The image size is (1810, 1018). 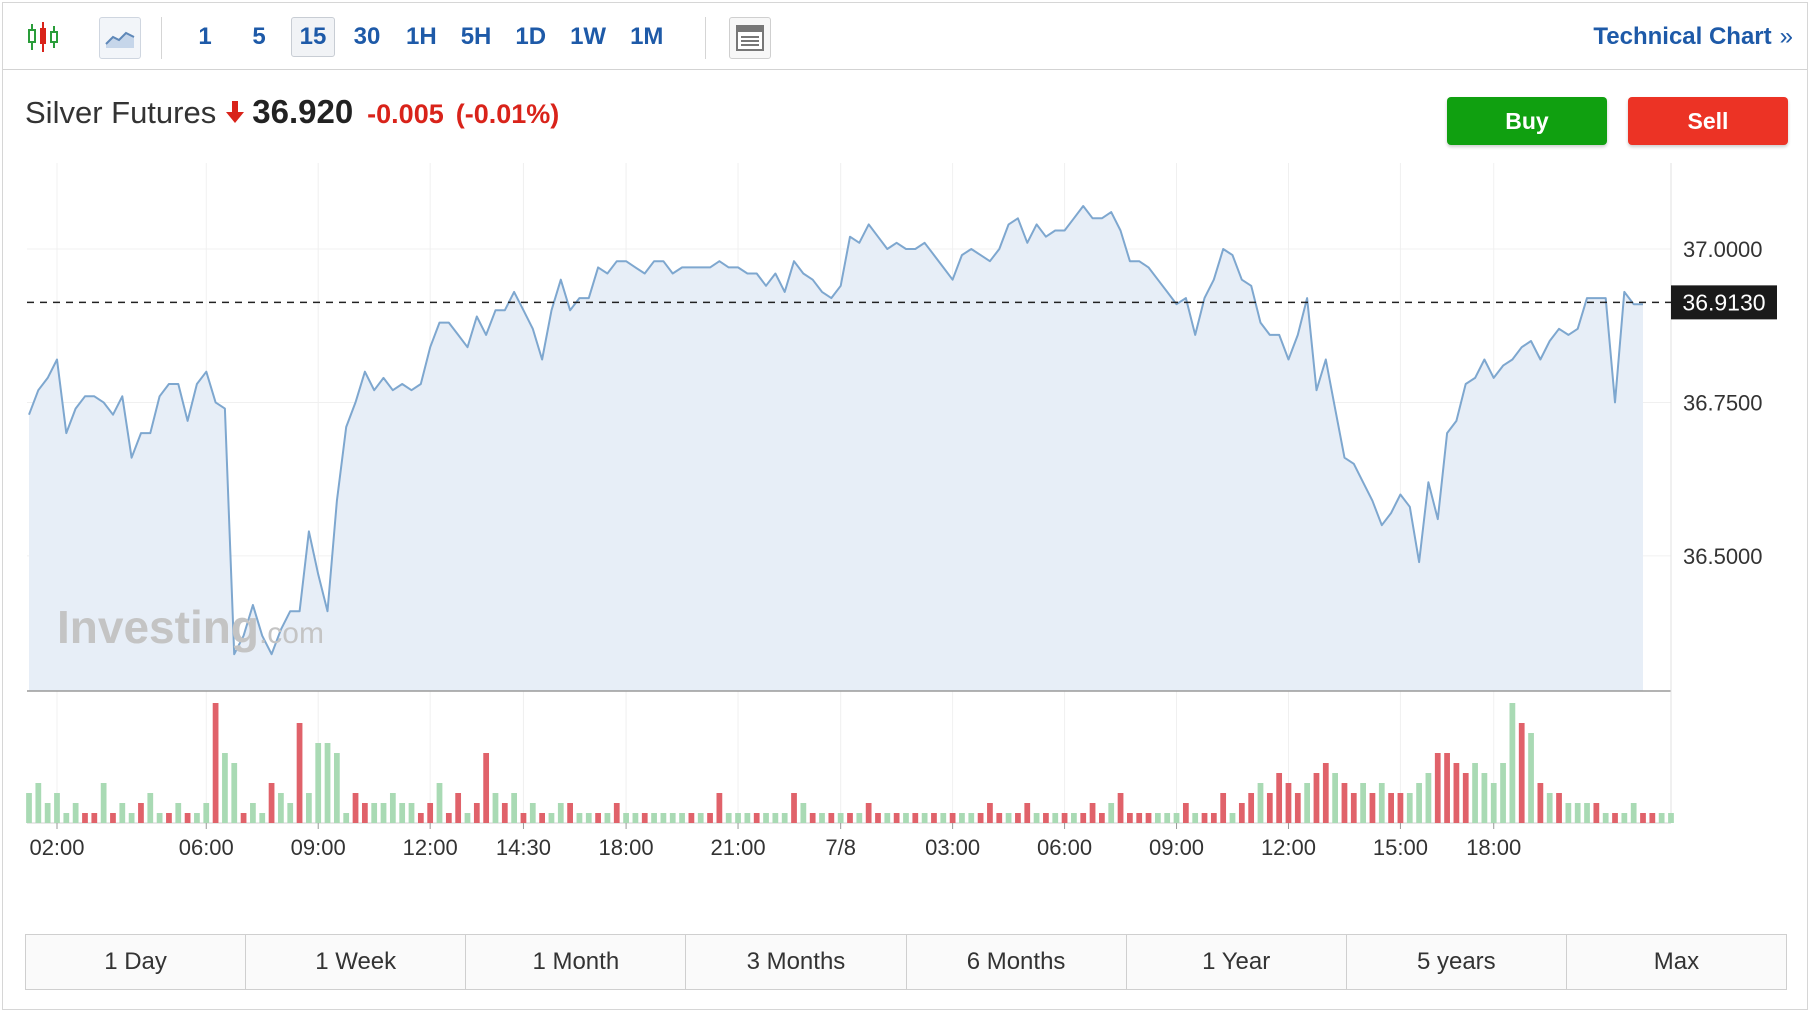 What do you see at coordinates (136, 962) in the screenshot?
I see `range-1-day: 1 Day` at bounding box center [136, 962].